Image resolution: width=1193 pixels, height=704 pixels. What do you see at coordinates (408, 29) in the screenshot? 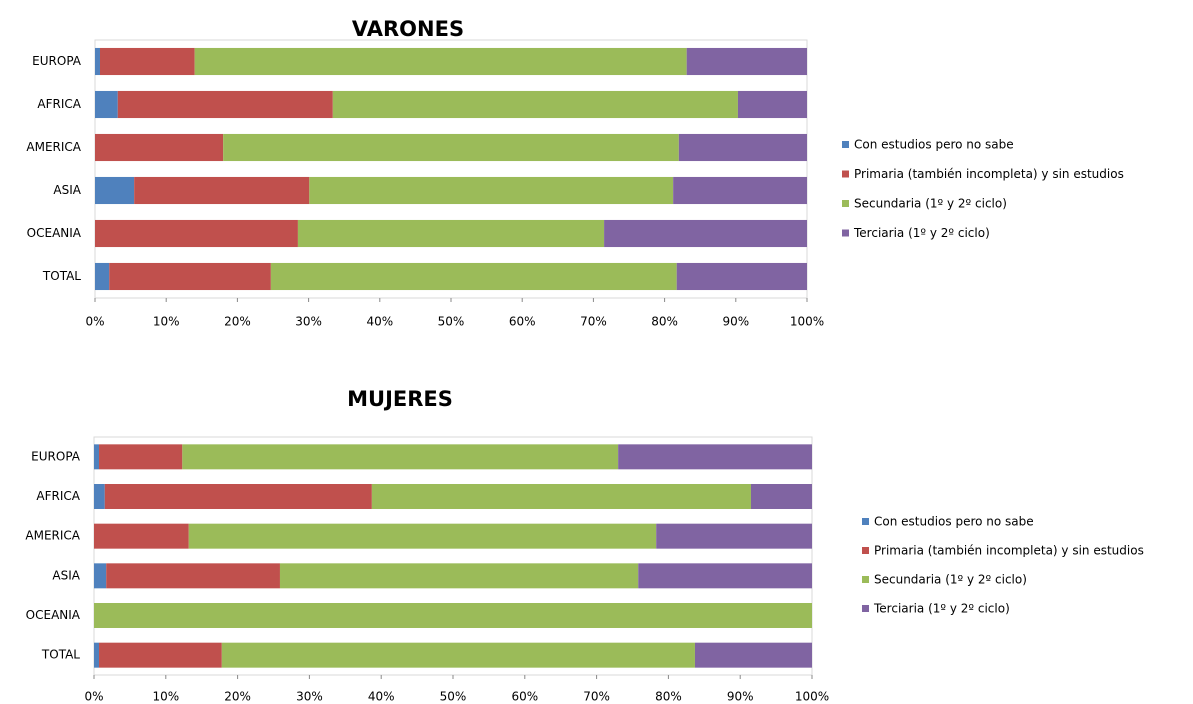
I see `chart-title: VARONES` at bounding box center [408, 29].